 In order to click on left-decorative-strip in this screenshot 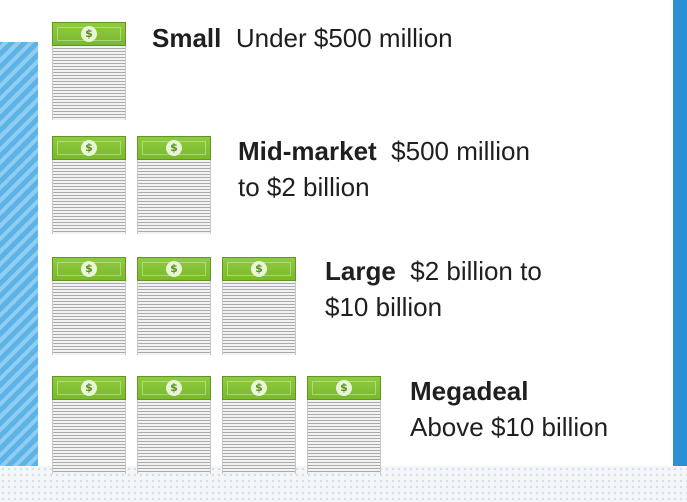, I will do `click(19, 251)`.